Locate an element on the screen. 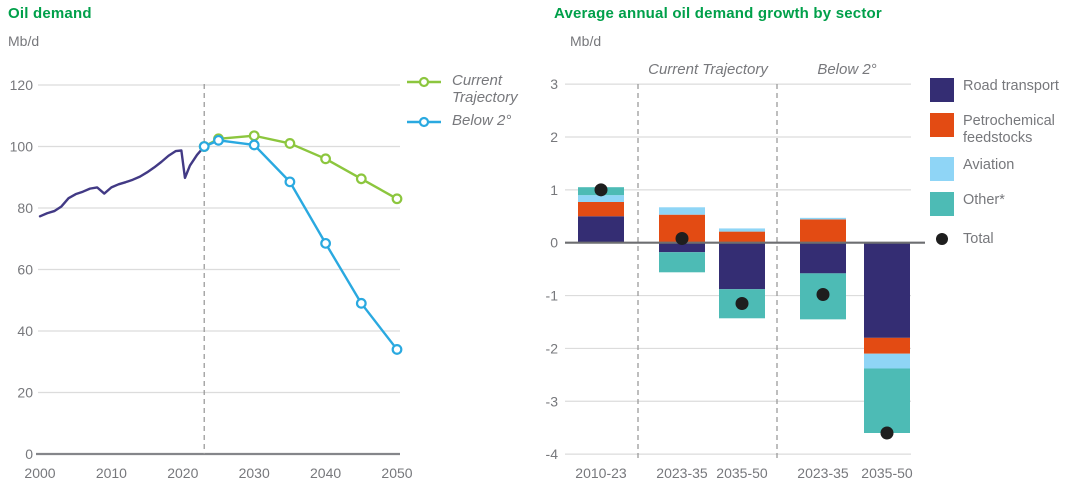 The height and width of the screenshot is (492, 1080). group-label-below-2: Below 2° is located at coordinates (847, 69).